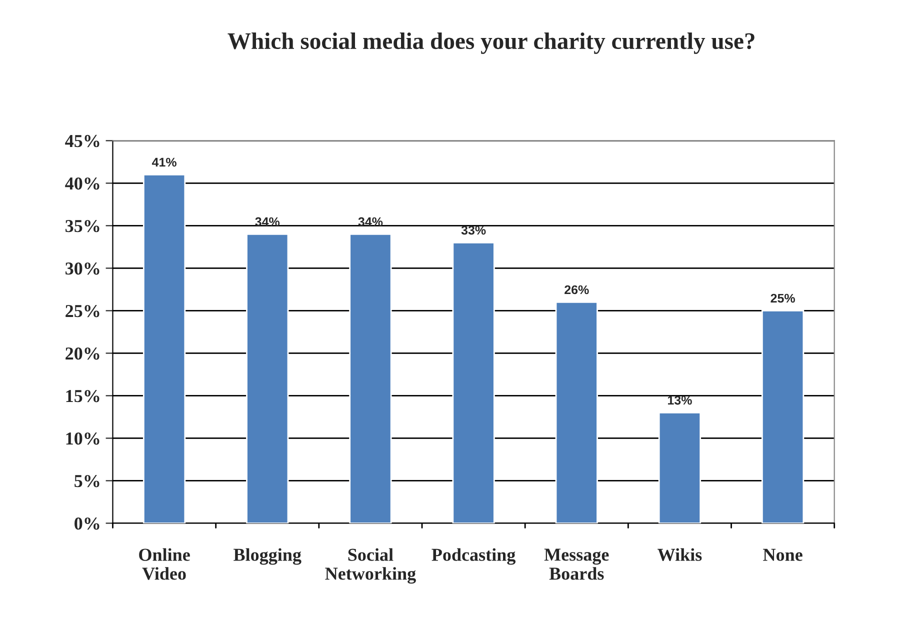  Describe the element at coordinates (83, 438) in the screenshot. I see `y-tick-label: 10%` at that location.